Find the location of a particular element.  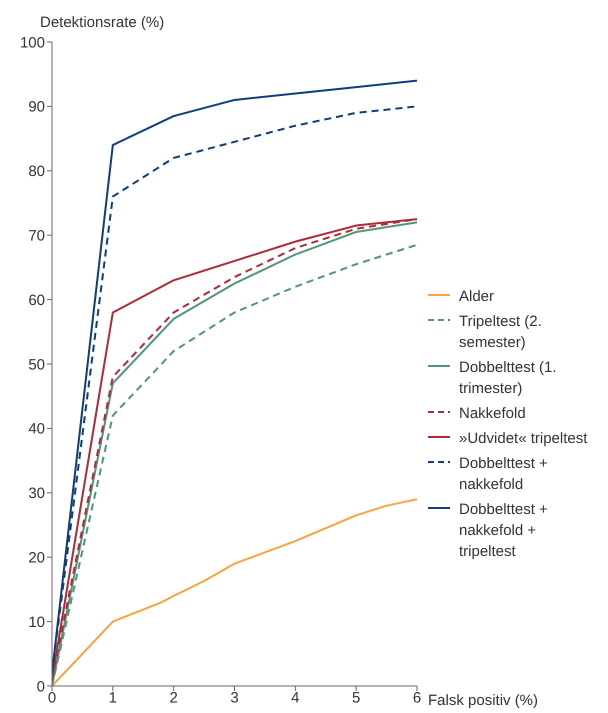

x-tick-label: 5 is located at coordinates (356, 698).